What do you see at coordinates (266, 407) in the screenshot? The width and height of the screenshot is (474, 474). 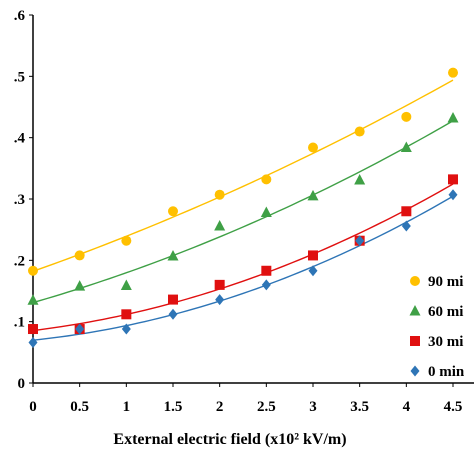 I see `x-tick-label: 2.5` at bounding box center [266, 407].